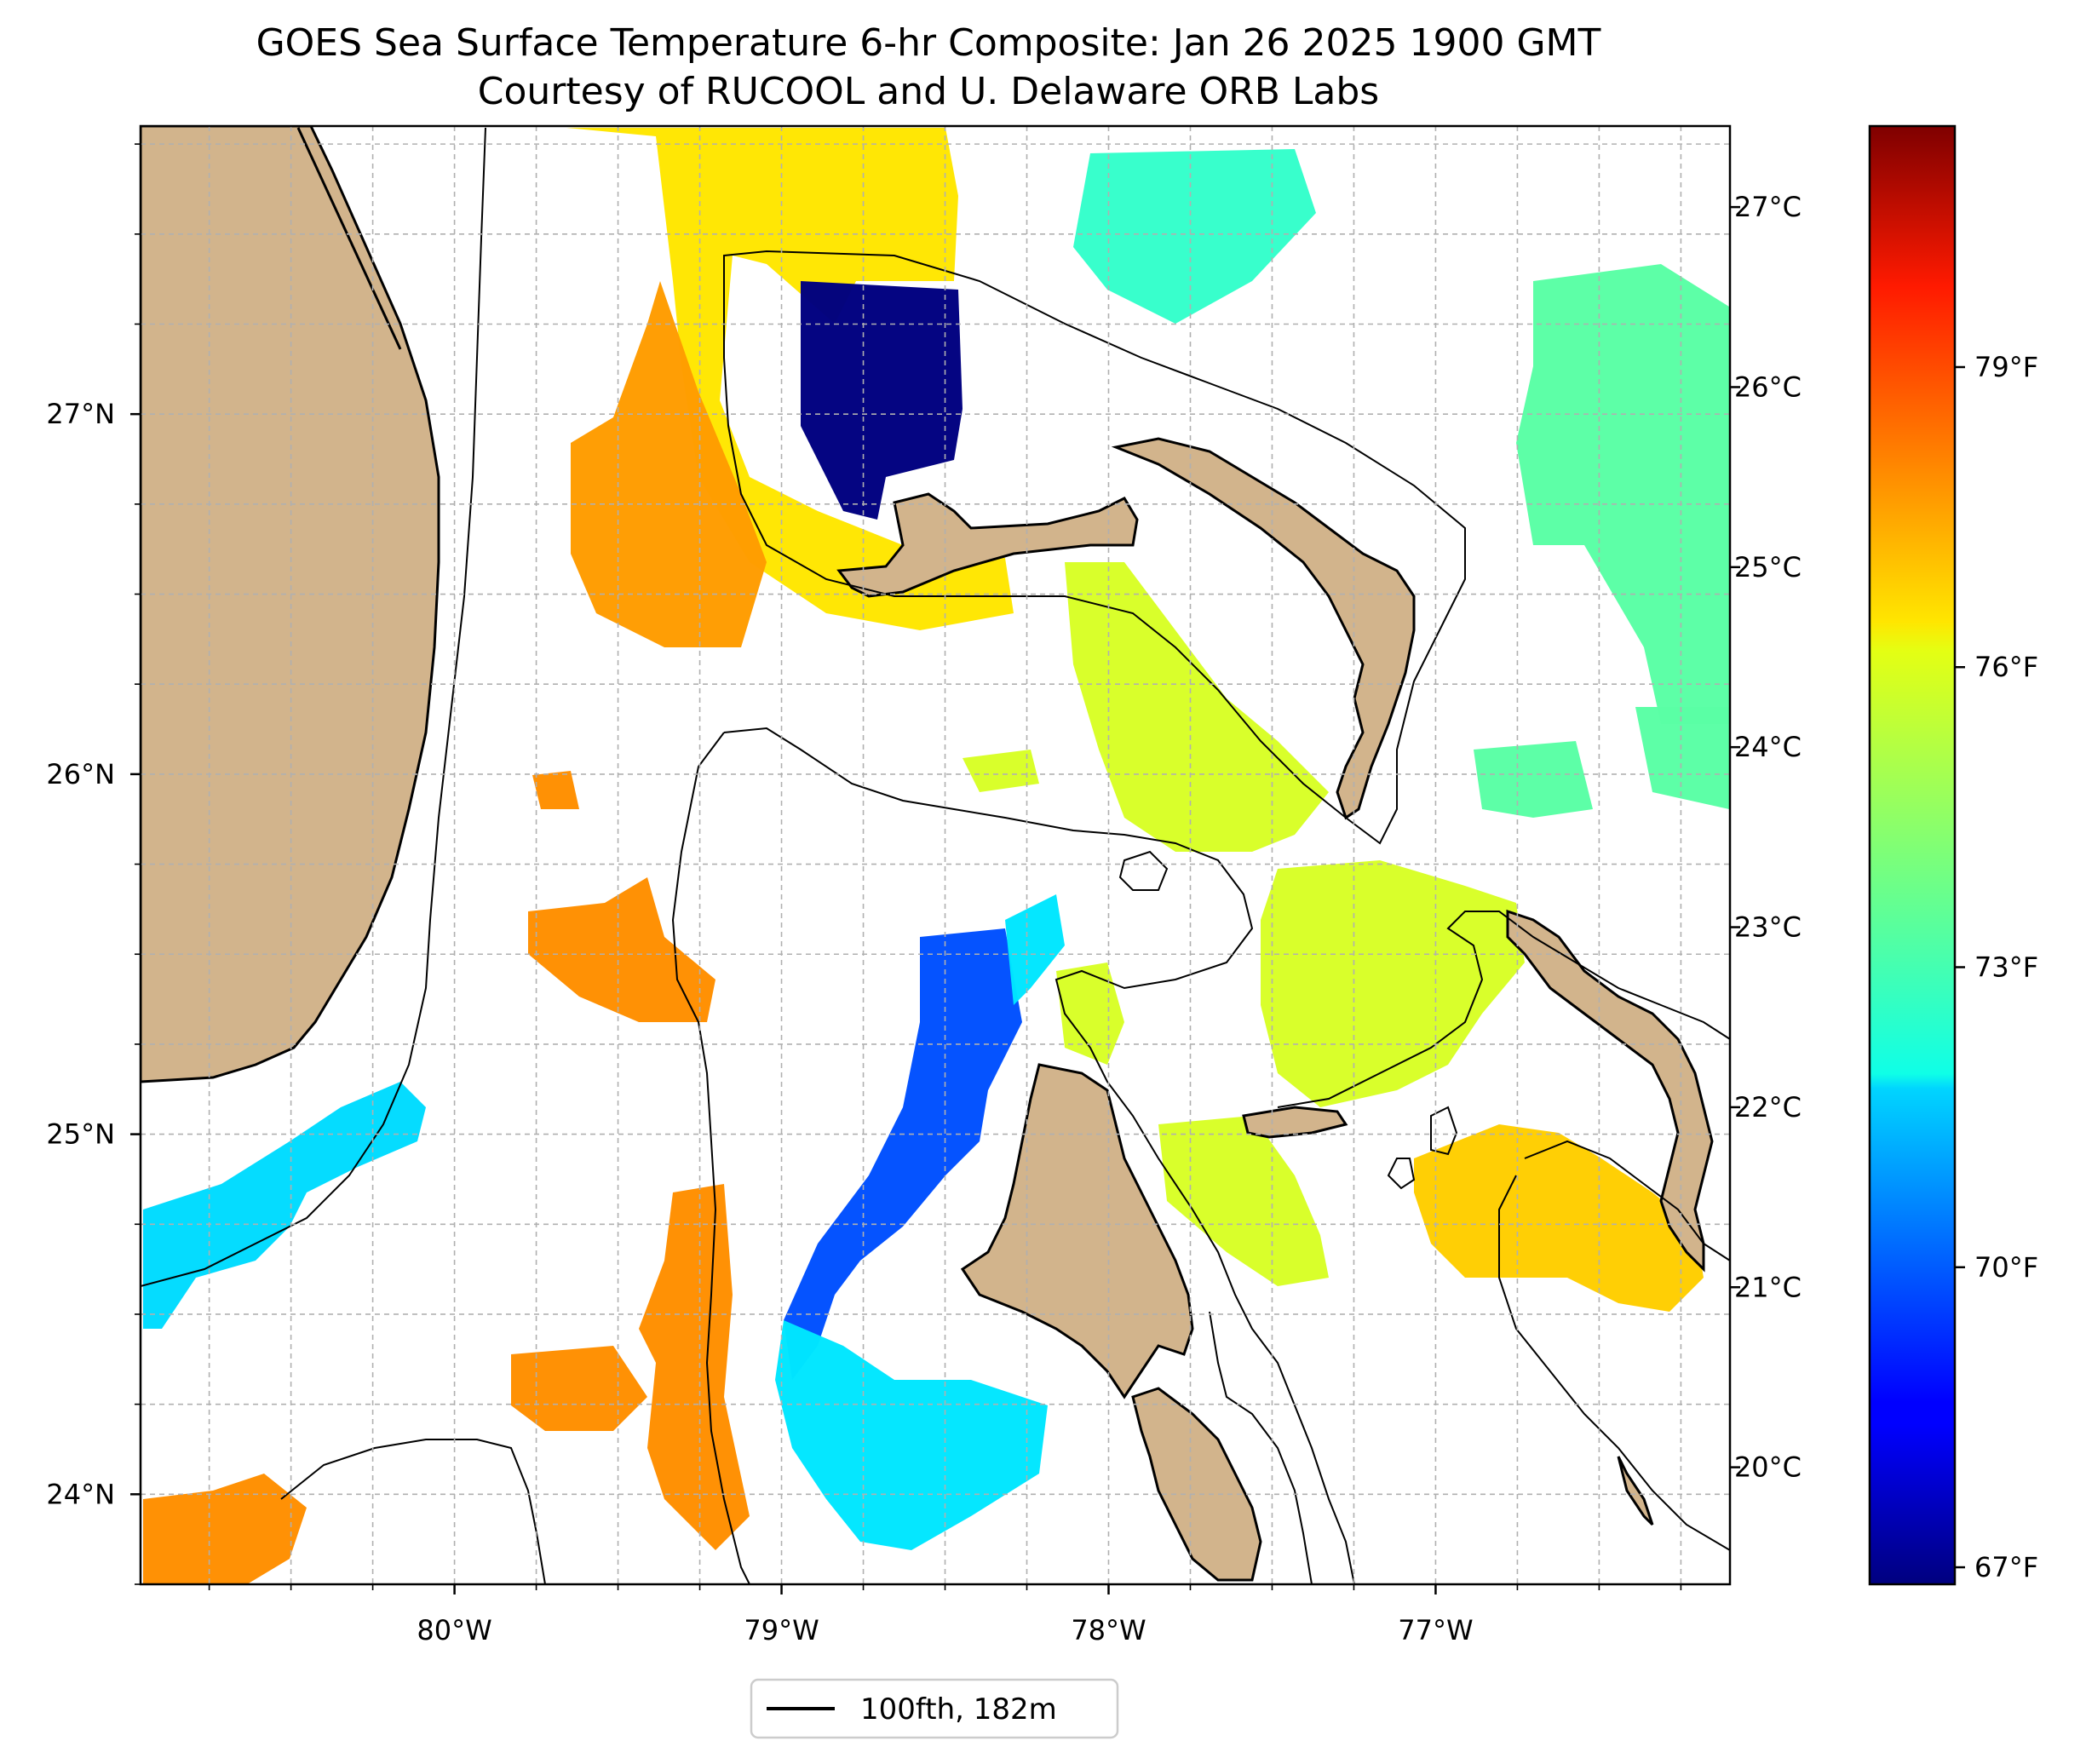 The width and height of the screenshot is (2086, 1764). I want to click on legend: 100fth, 182m, so click(934, 1708).